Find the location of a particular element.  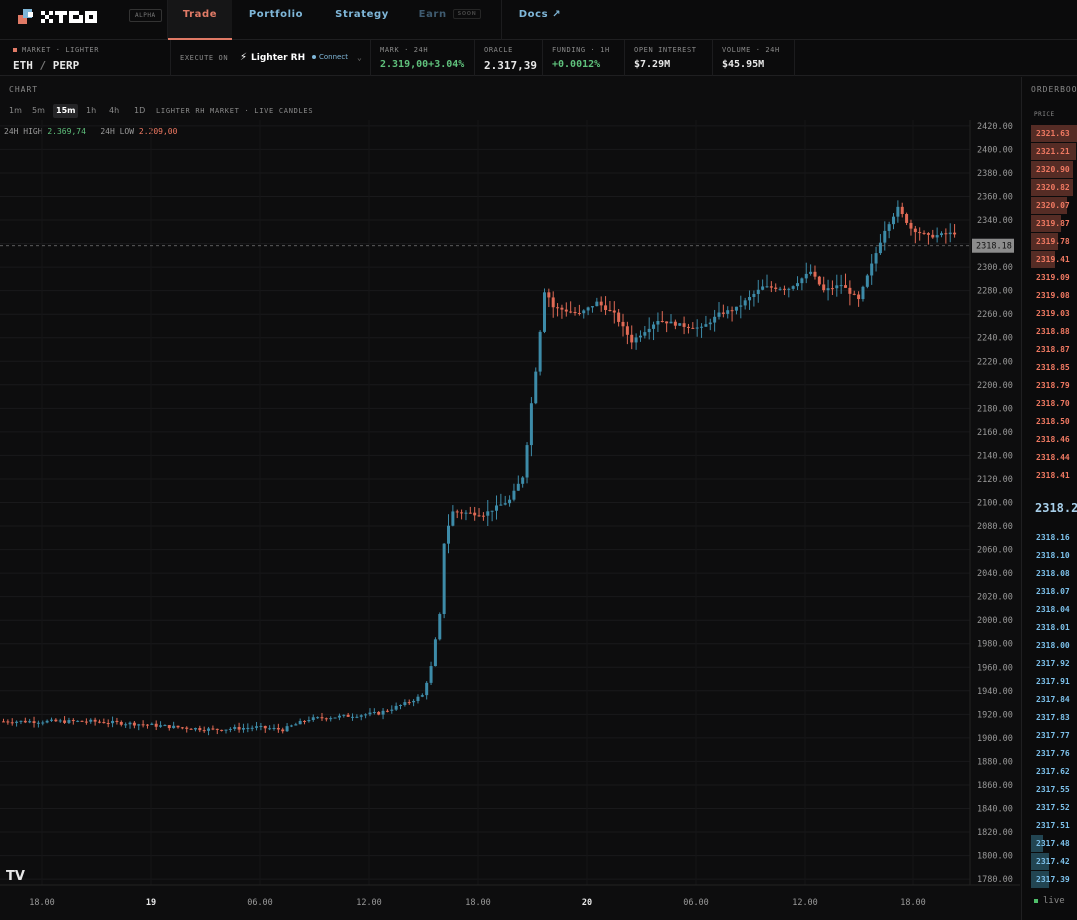

ask-row: 2318.46 is located at coordinates (1054, 439).